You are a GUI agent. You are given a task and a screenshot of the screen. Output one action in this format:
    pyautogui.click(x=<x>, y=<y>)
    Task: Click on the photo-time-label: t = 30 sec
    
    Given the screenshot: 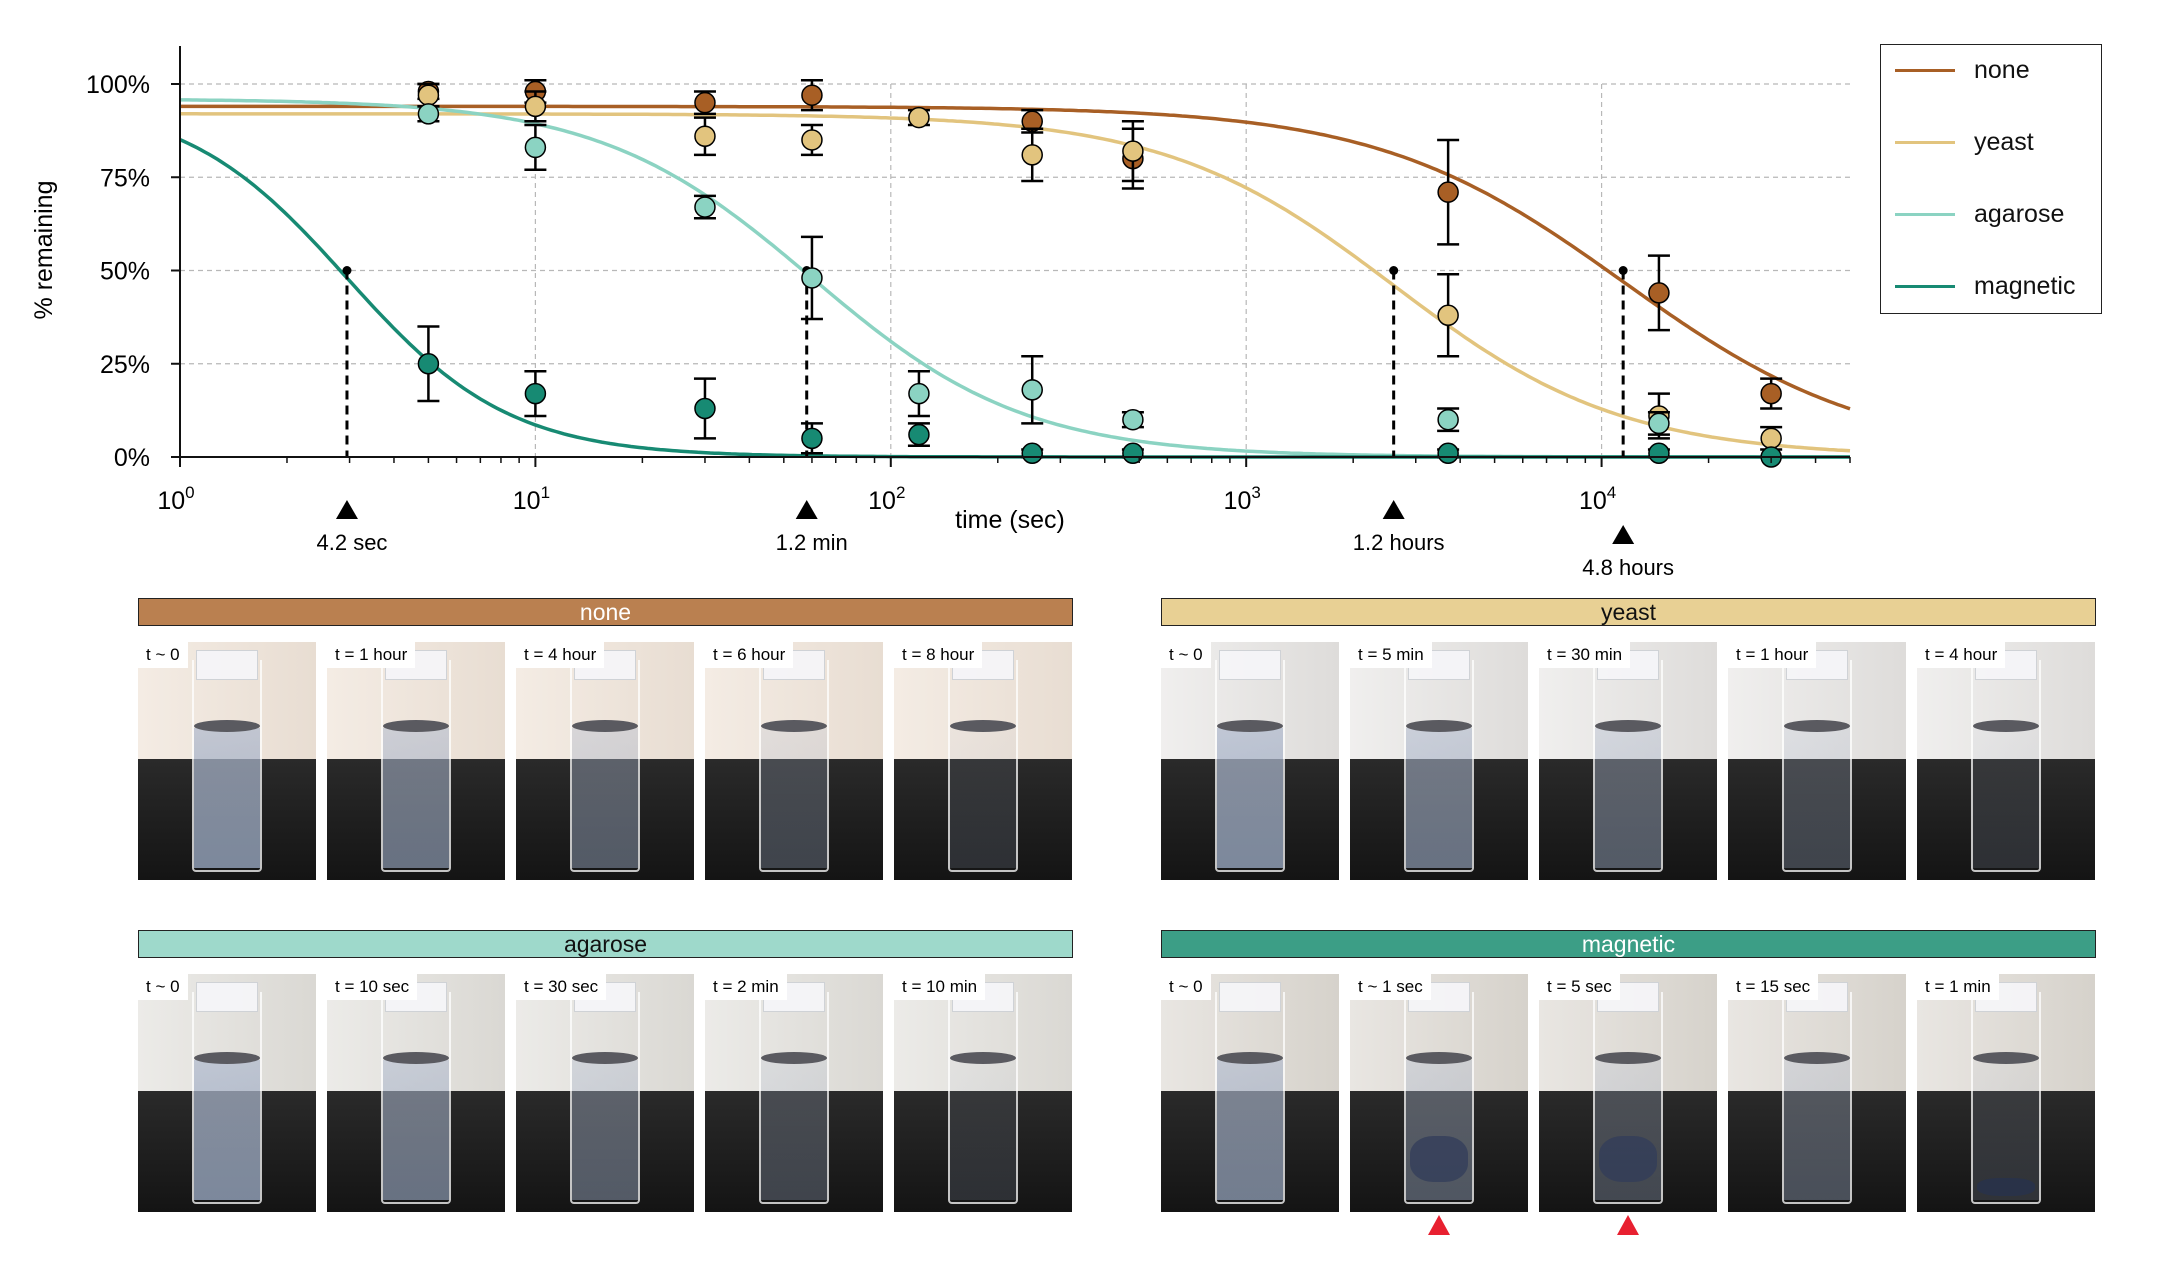 What is the action you would take?
    pyautogui.click(x=561, y=987)
    